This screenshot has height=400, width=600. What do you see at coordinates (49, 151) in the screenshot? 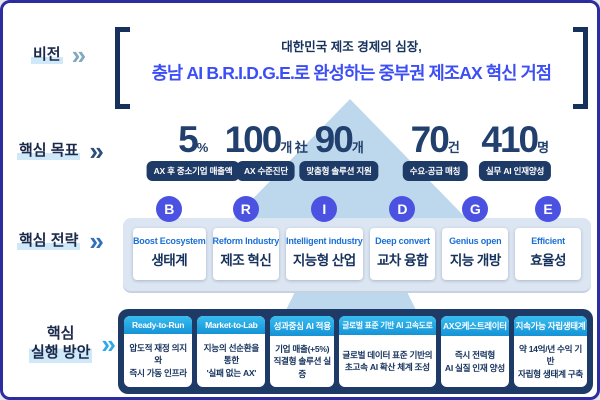
I see `goals-label: 핵심 목표` at bounding box center [49, 151].